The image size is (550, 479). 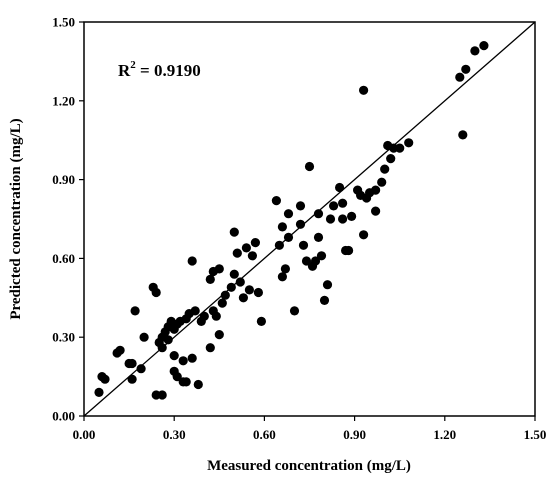 What do you see at coordinates (354, 434) in the screenshot?
I see `x-tick-label: 0.90` at bounding box center [354, 434].